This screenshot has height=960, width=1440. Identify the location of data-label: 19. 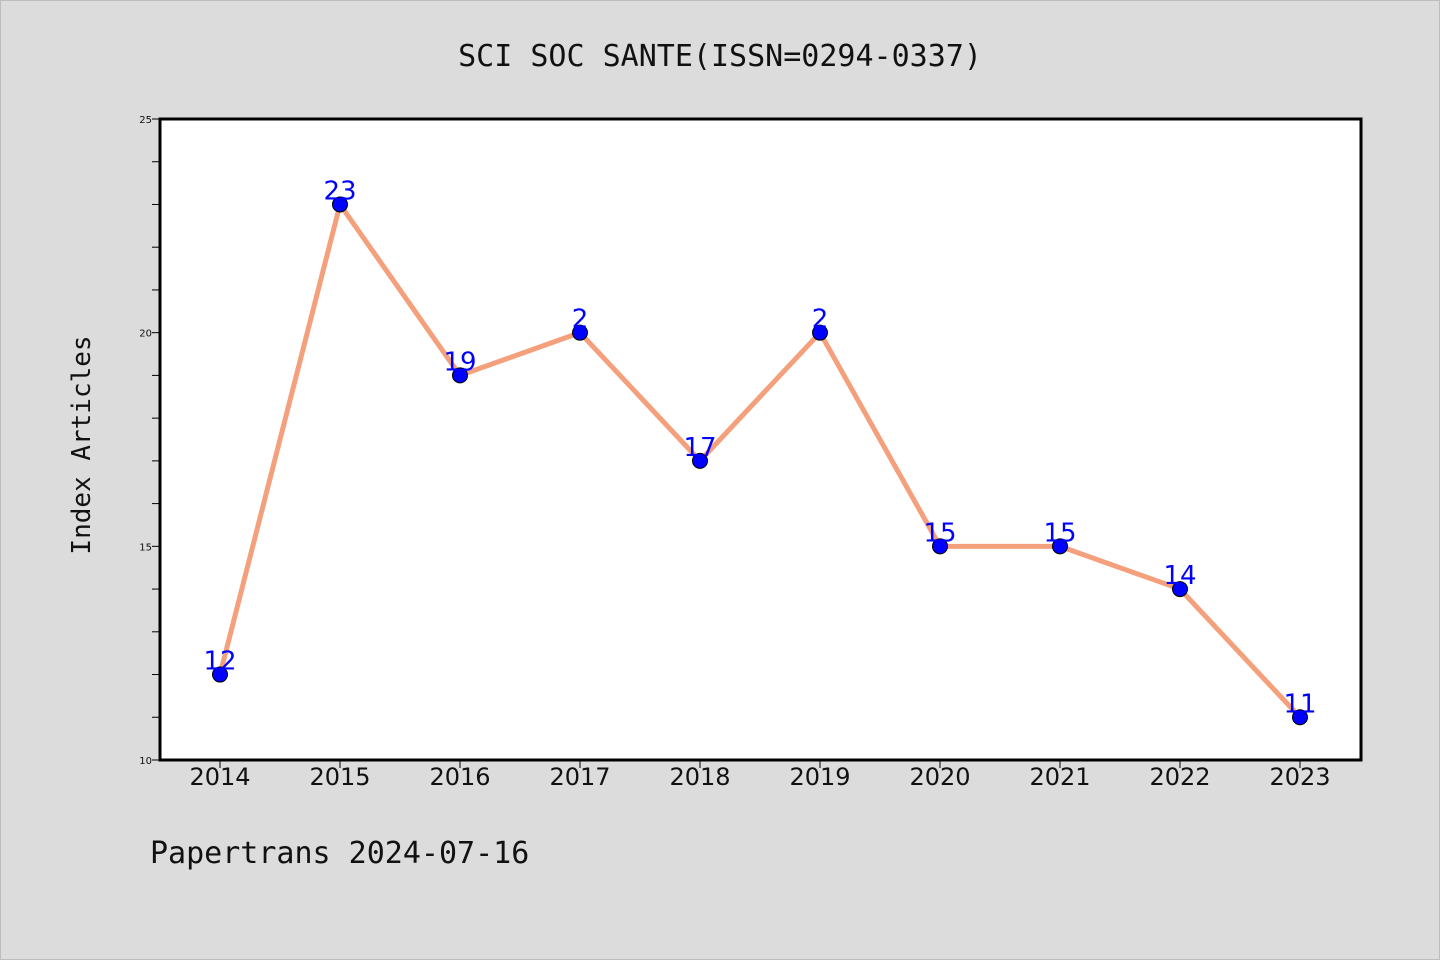
(459, 362).